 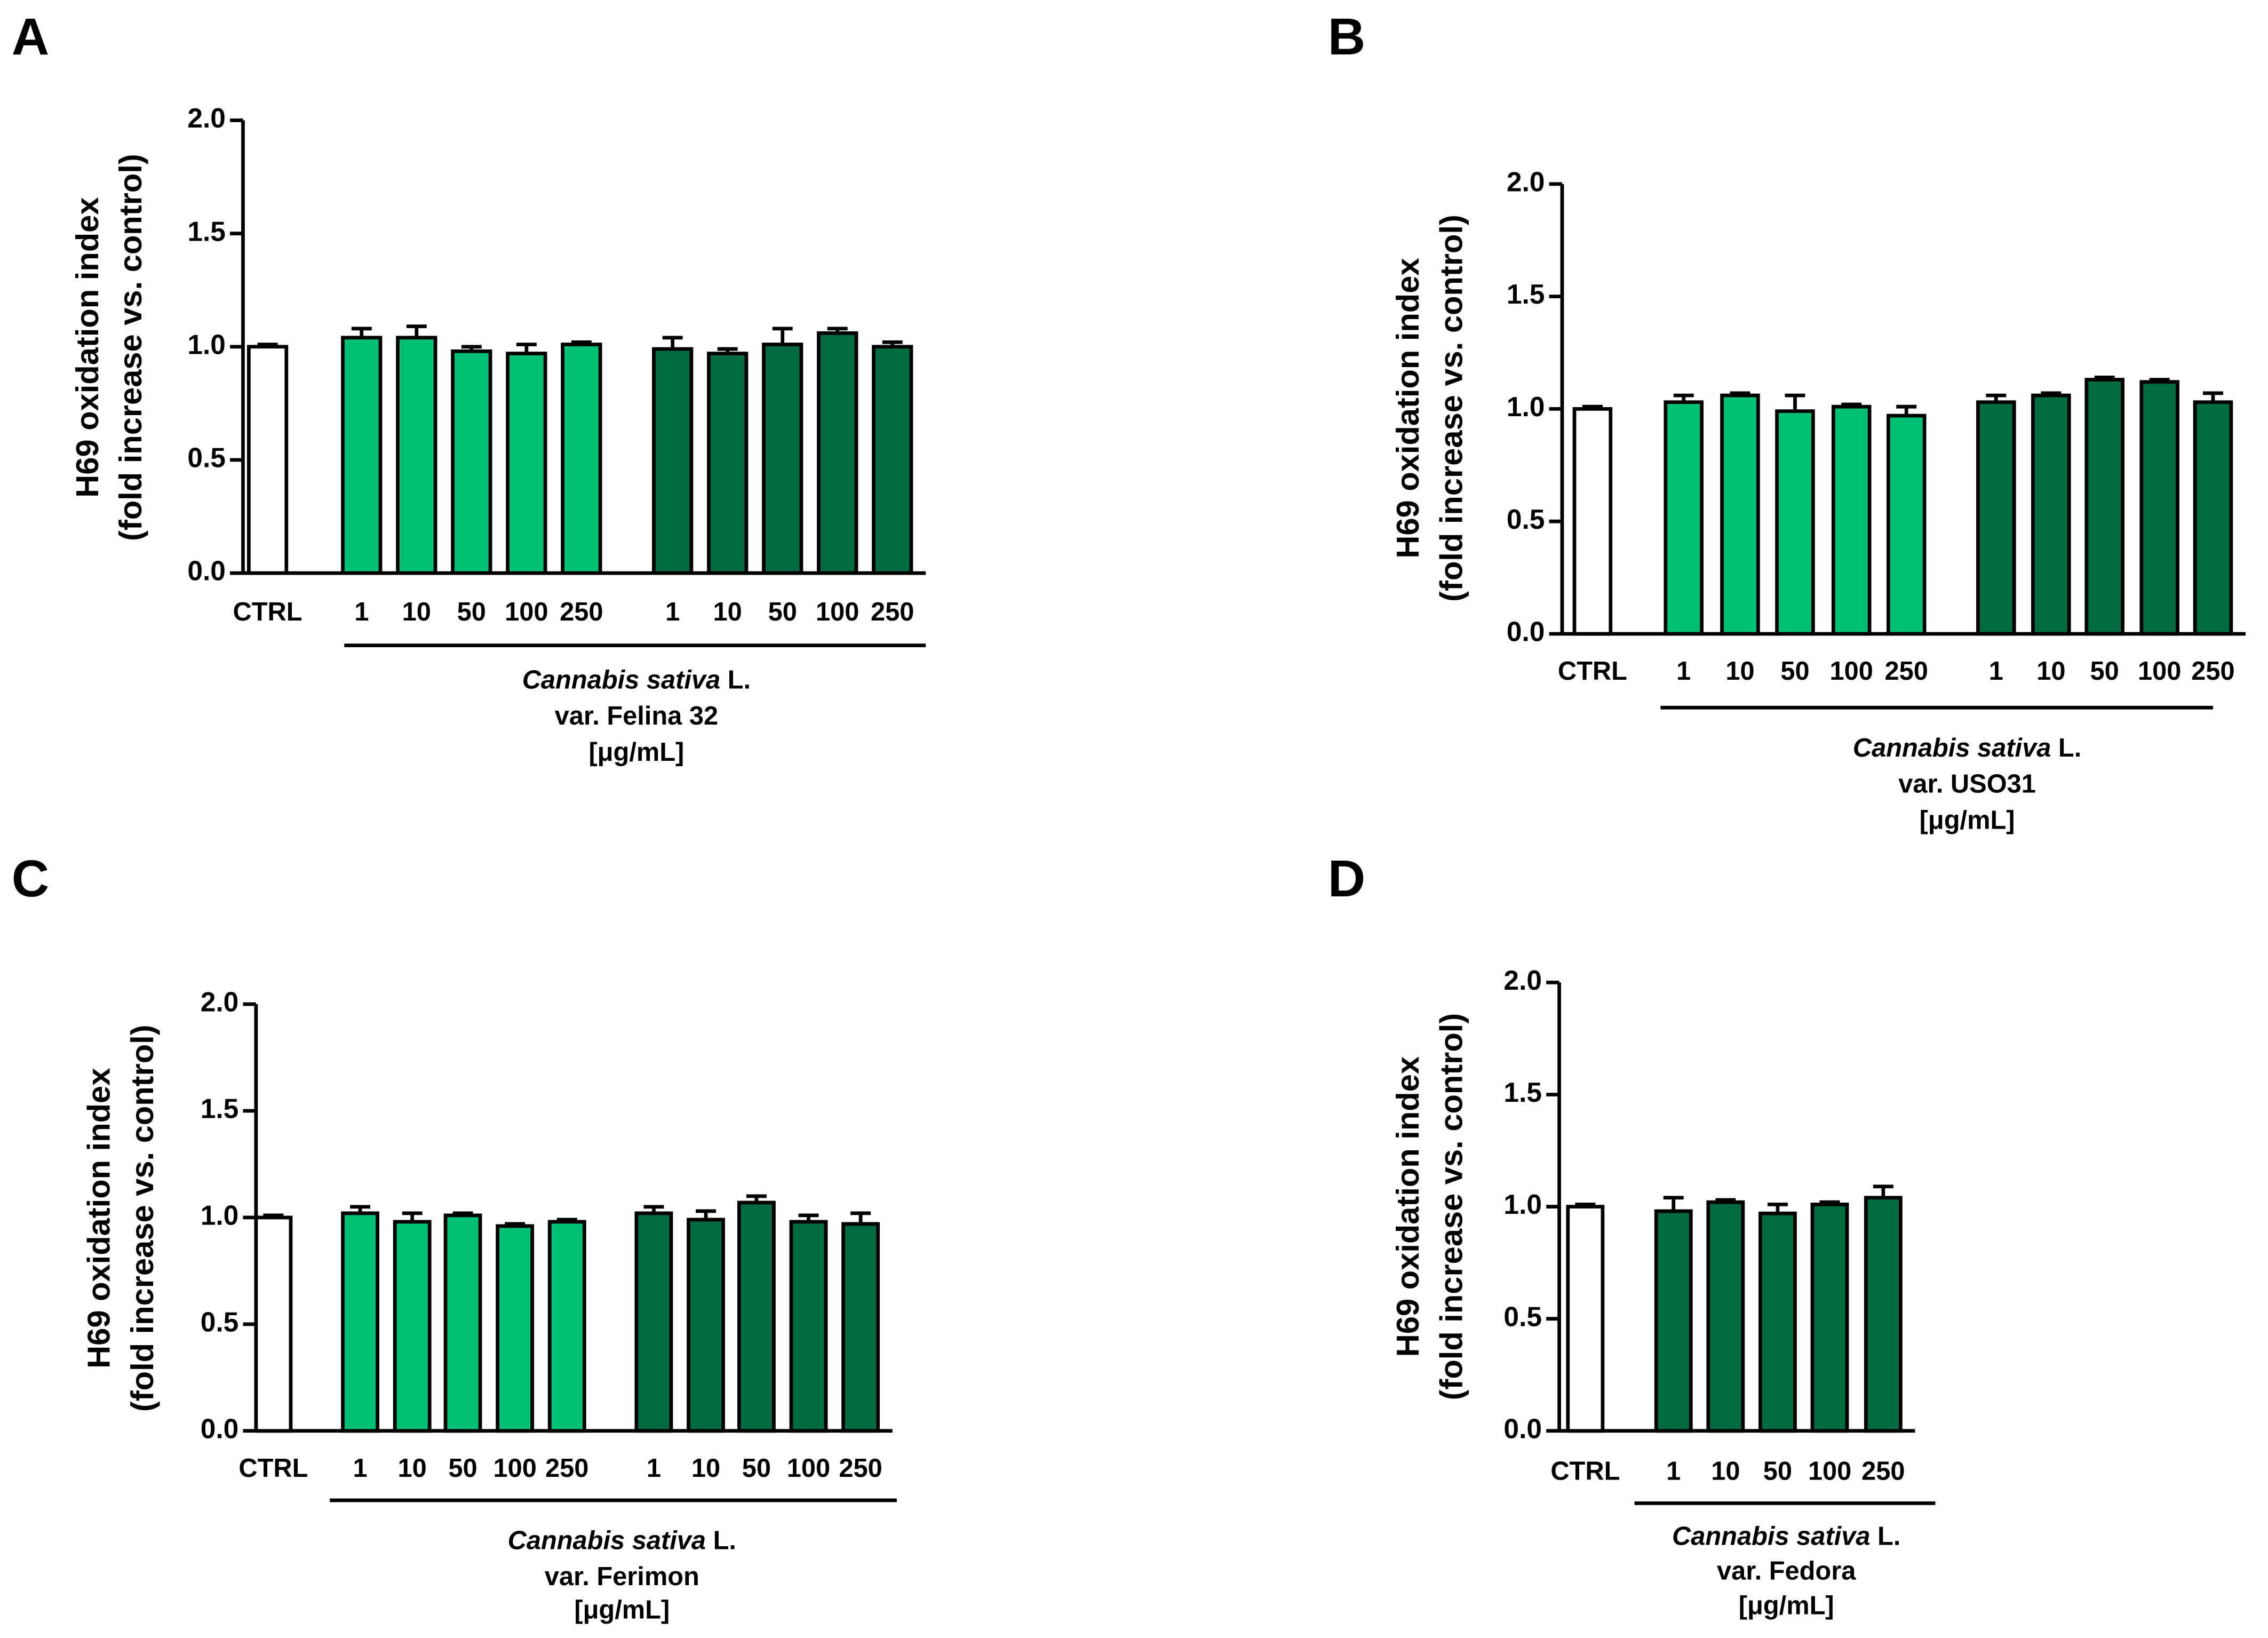 What do you see at coordinates (636, 716) in the screenshot?
I see `x-axis-label: var. Felina 32` at bounding box center [636, 716].